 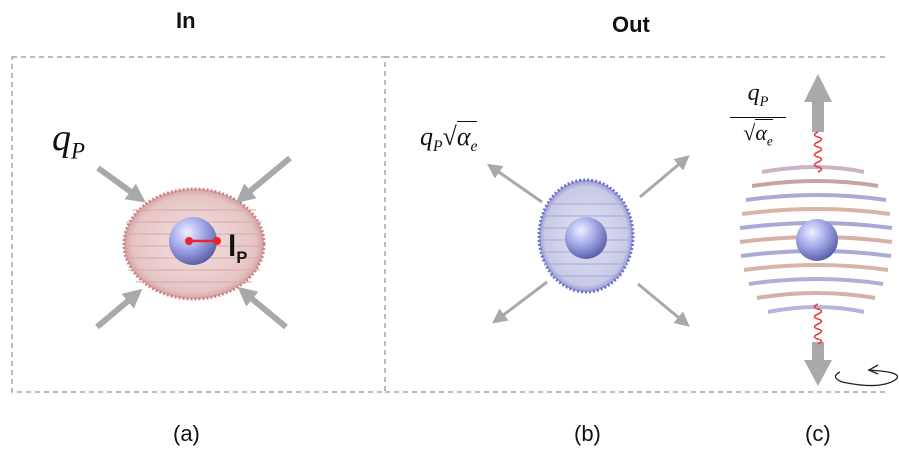 I want to click on label-qp-sqrt-alpha-b: qP√αe, so click(x=449, y=138).